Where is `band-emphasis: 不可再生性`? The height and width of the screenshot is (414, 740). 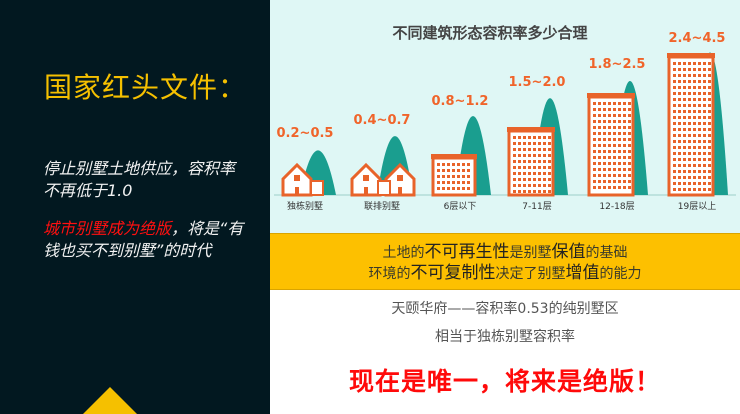
band-emphasis: 不可再生性 is located at coordinates (467, 252).